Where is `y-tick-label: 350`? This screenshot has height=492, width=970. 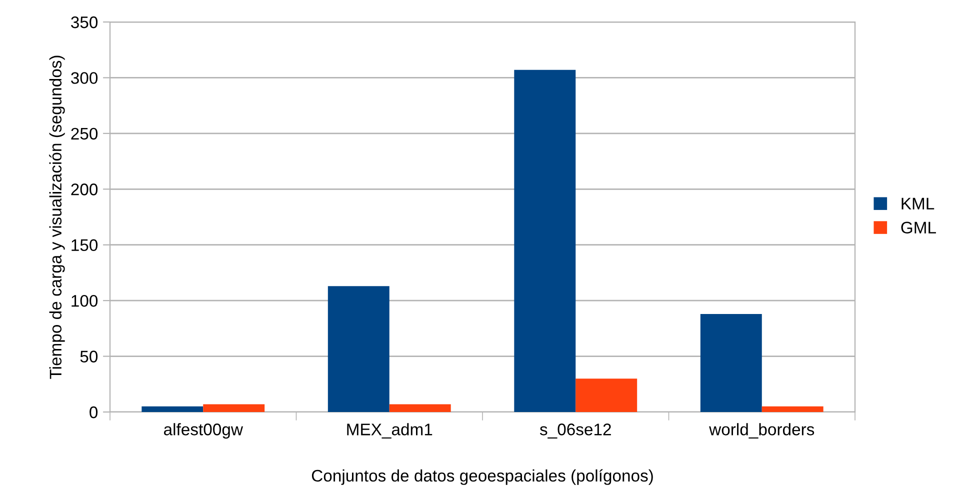 y-tick-label: 350 is located at coordinates (84, 22).